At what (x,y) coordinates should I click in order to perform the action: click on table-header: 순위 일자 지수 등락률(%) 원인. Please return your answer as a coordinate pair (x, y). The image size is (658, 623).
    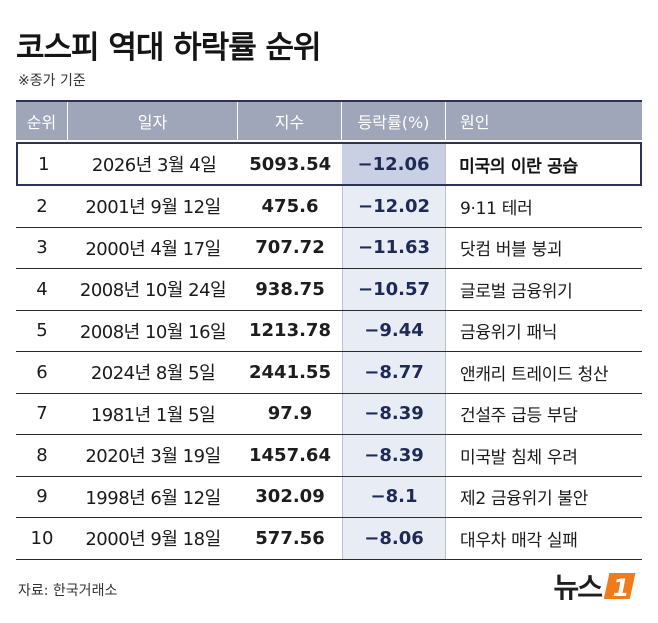
    Looking at the image, I should click on (329, 120).